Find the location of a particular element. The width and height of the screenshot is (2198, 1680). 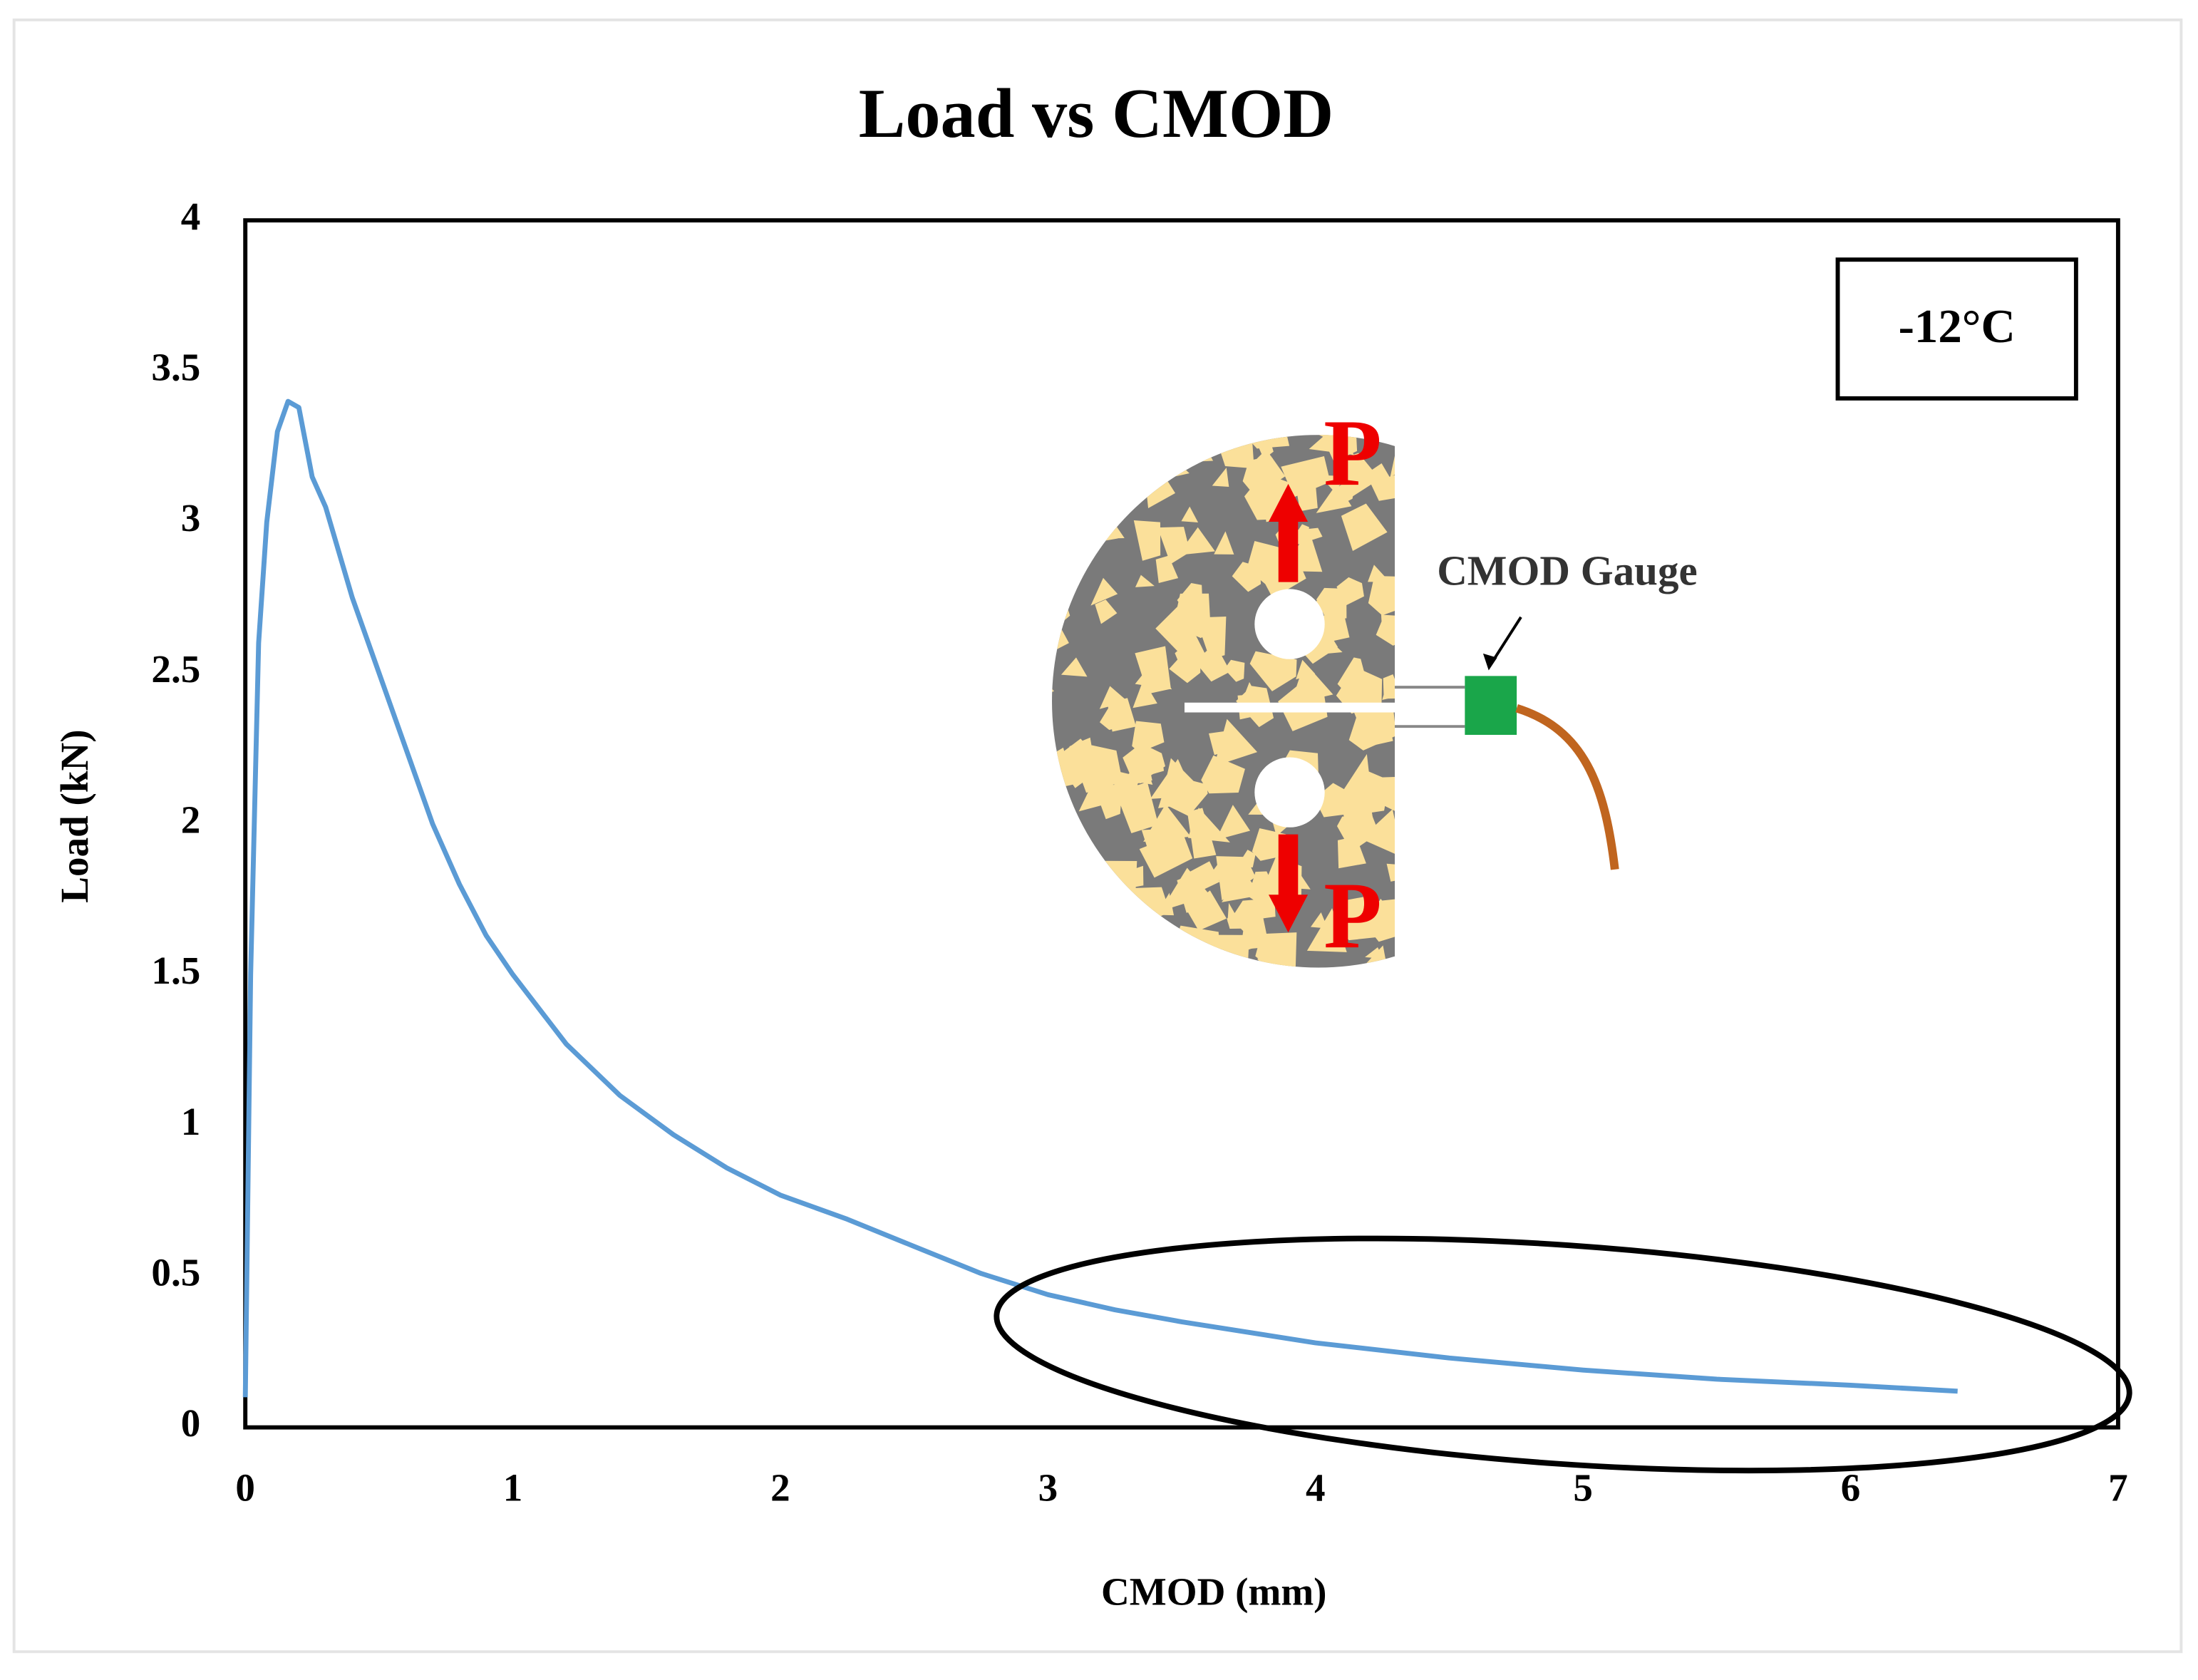

x-tick-label: 4 is located at coordinates (1316, 1488).